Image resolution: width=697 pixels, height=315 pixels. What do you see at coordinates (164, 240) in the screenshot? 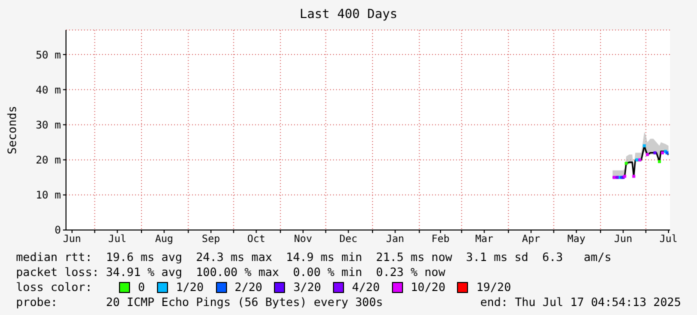
I see `x-tick-label: Aug` at bounding box center [164, 240].